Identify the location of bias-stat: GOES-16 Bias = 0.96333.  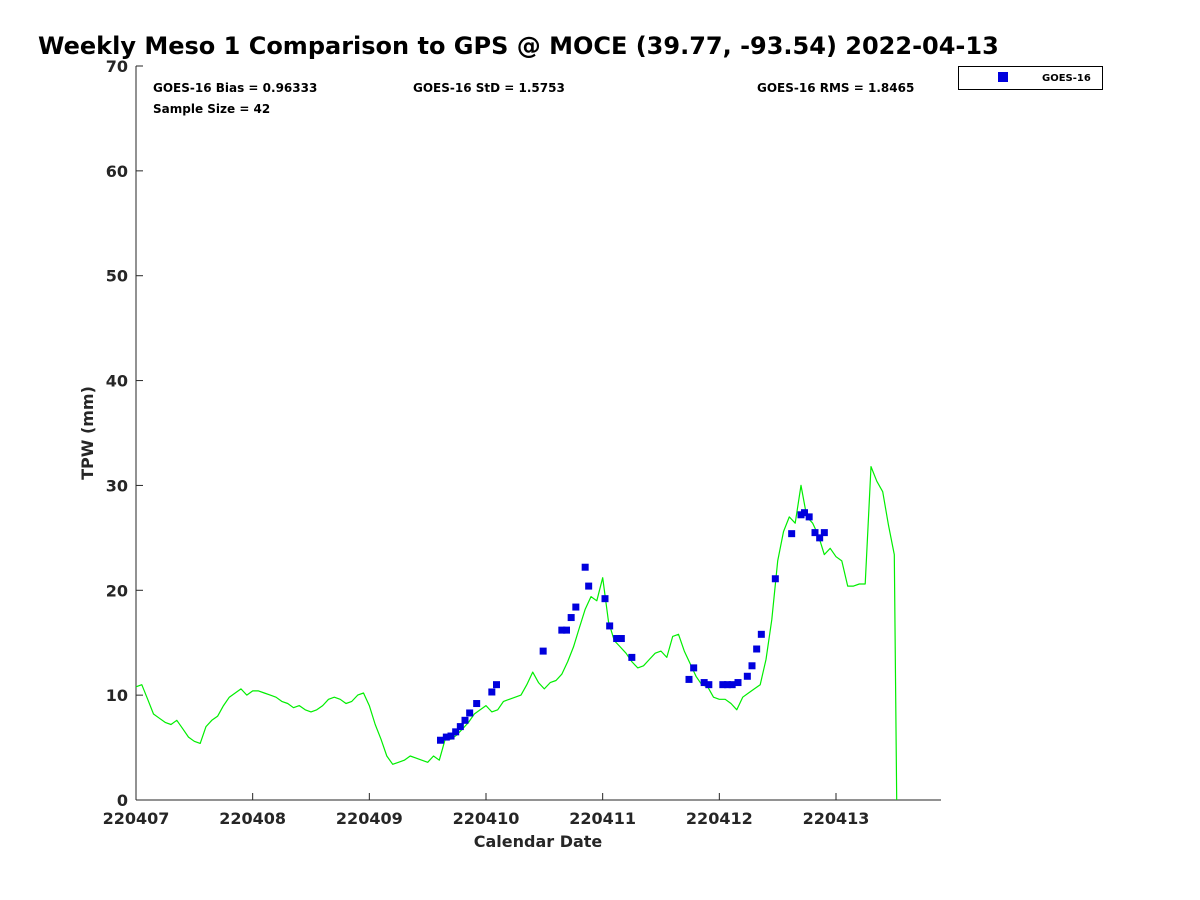
(235, 88).